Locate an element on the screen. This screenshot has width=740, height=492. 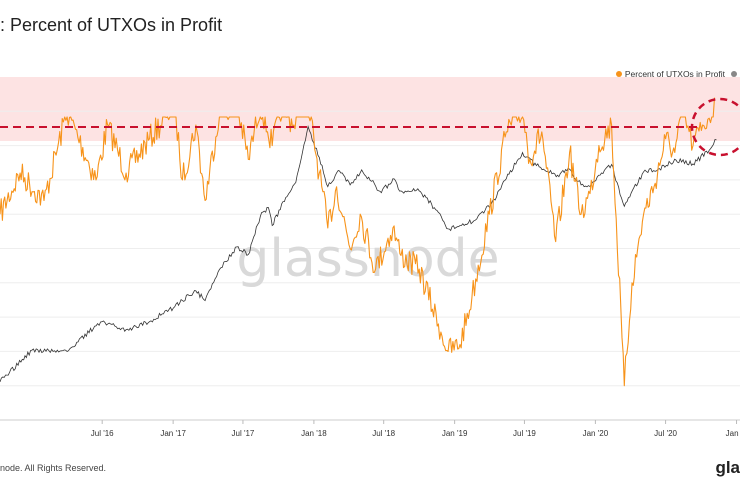
chart-legend: Percent of UTXOs in Profit is located at coordinates (677, 74).